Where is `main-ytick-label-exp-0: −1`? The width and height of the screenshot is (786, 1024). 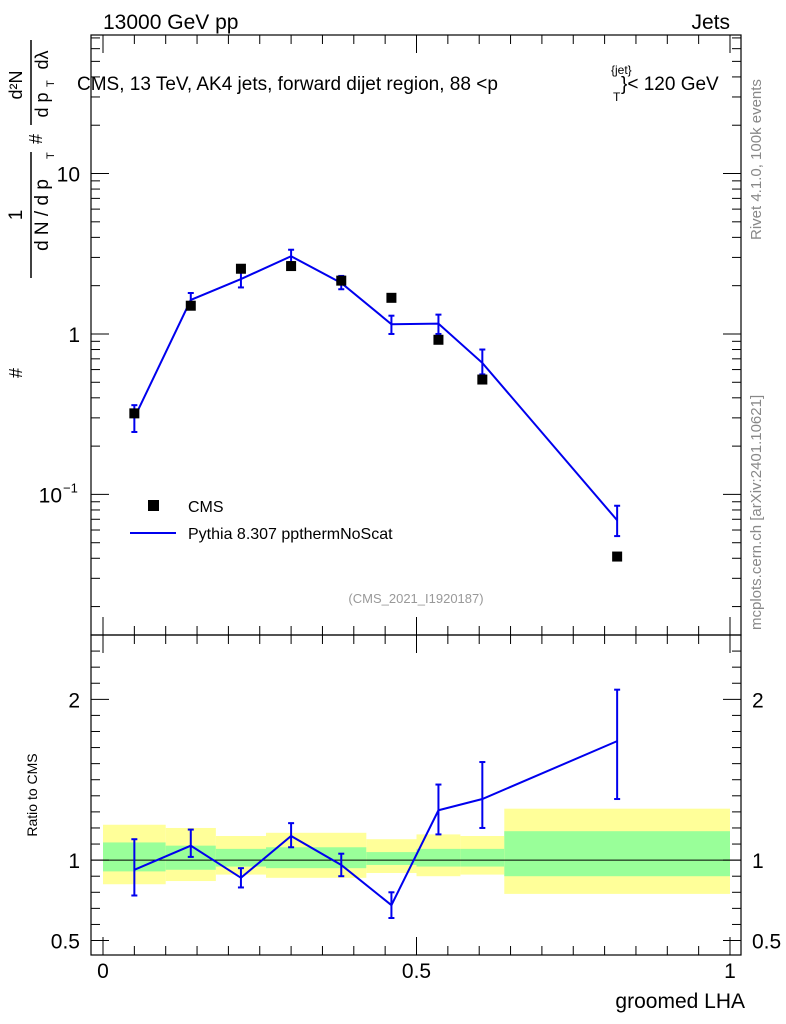
main-ytick-label-exp-0: −1 is located at coordinates (70, 487).